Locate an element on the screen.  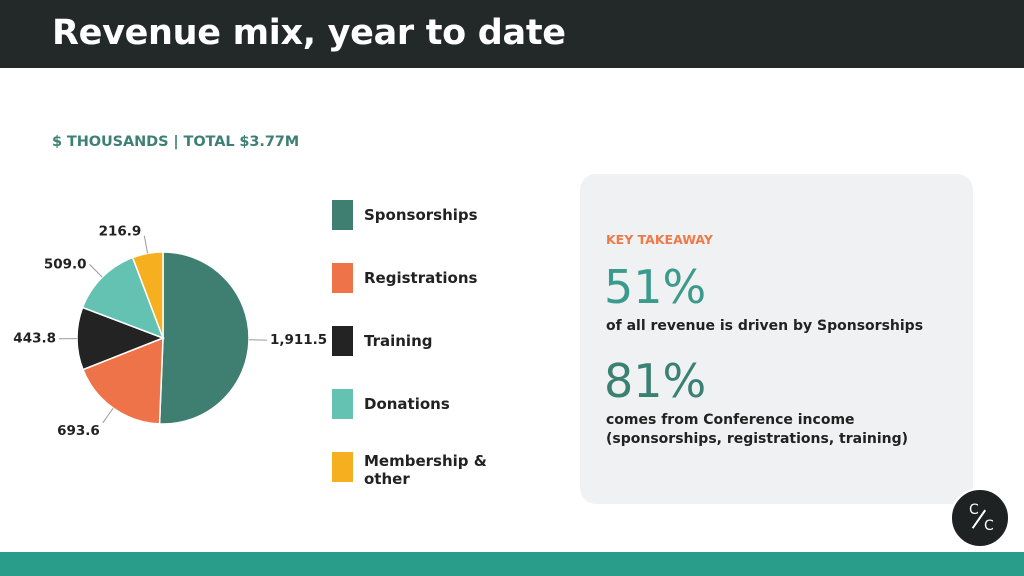
legend-label: Membership & other is located at coordinates (425, 470).